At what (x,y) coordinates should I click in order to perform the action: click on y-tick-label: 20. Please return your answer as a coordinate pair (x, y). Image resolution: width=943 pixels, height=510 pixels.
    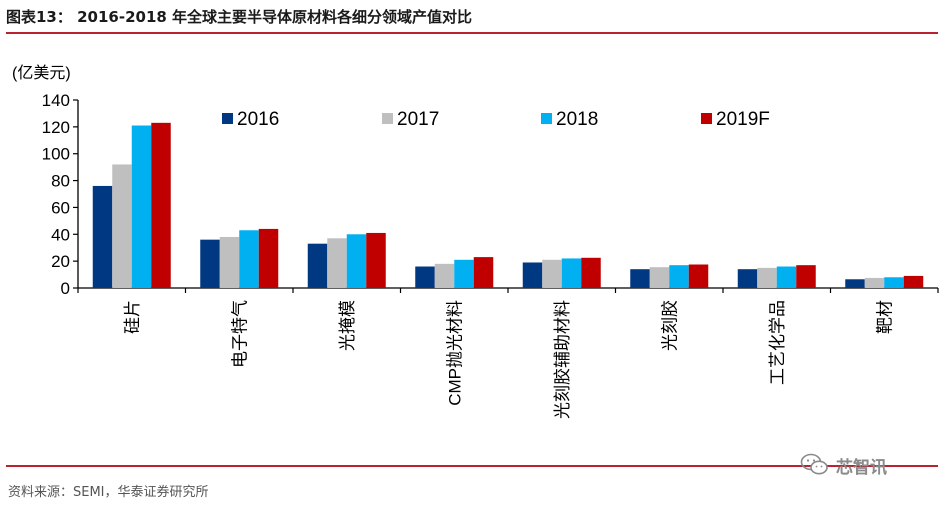
    Looking at the image, I should click on (60, 261).